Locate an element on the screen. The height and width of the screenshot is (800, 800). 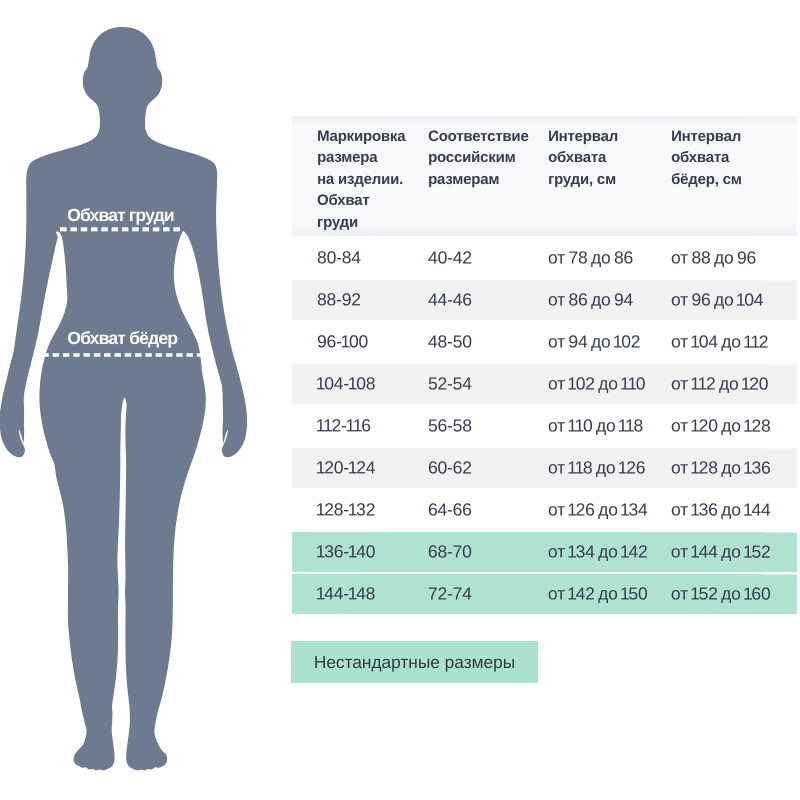
svg-text: Обхват бёдер is located at coordinates (122, 338).